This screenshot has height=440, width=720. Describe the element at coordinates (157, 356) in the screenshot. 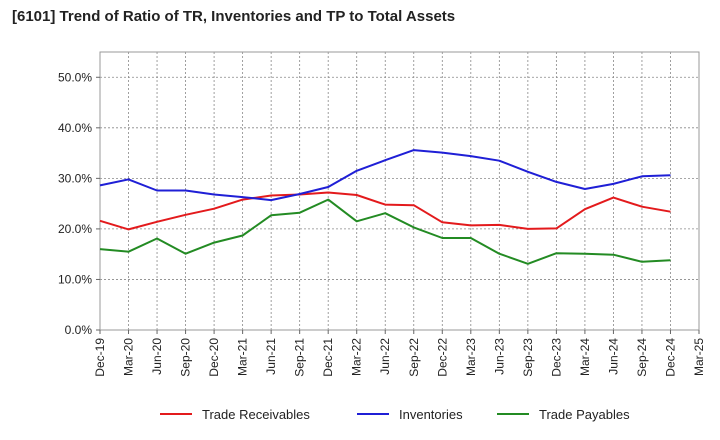

I see `x-tick-label: Jun-20` at that location.